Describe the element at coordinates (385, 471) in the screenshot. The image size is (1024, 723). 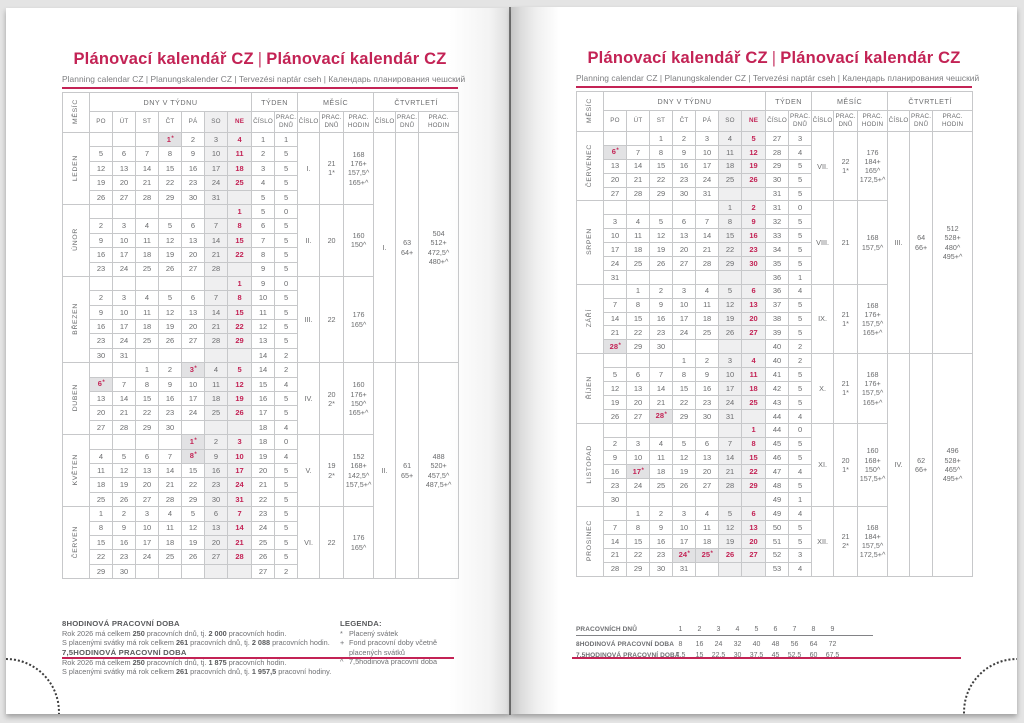
I see `quarter-number-cell: II.` at that location.